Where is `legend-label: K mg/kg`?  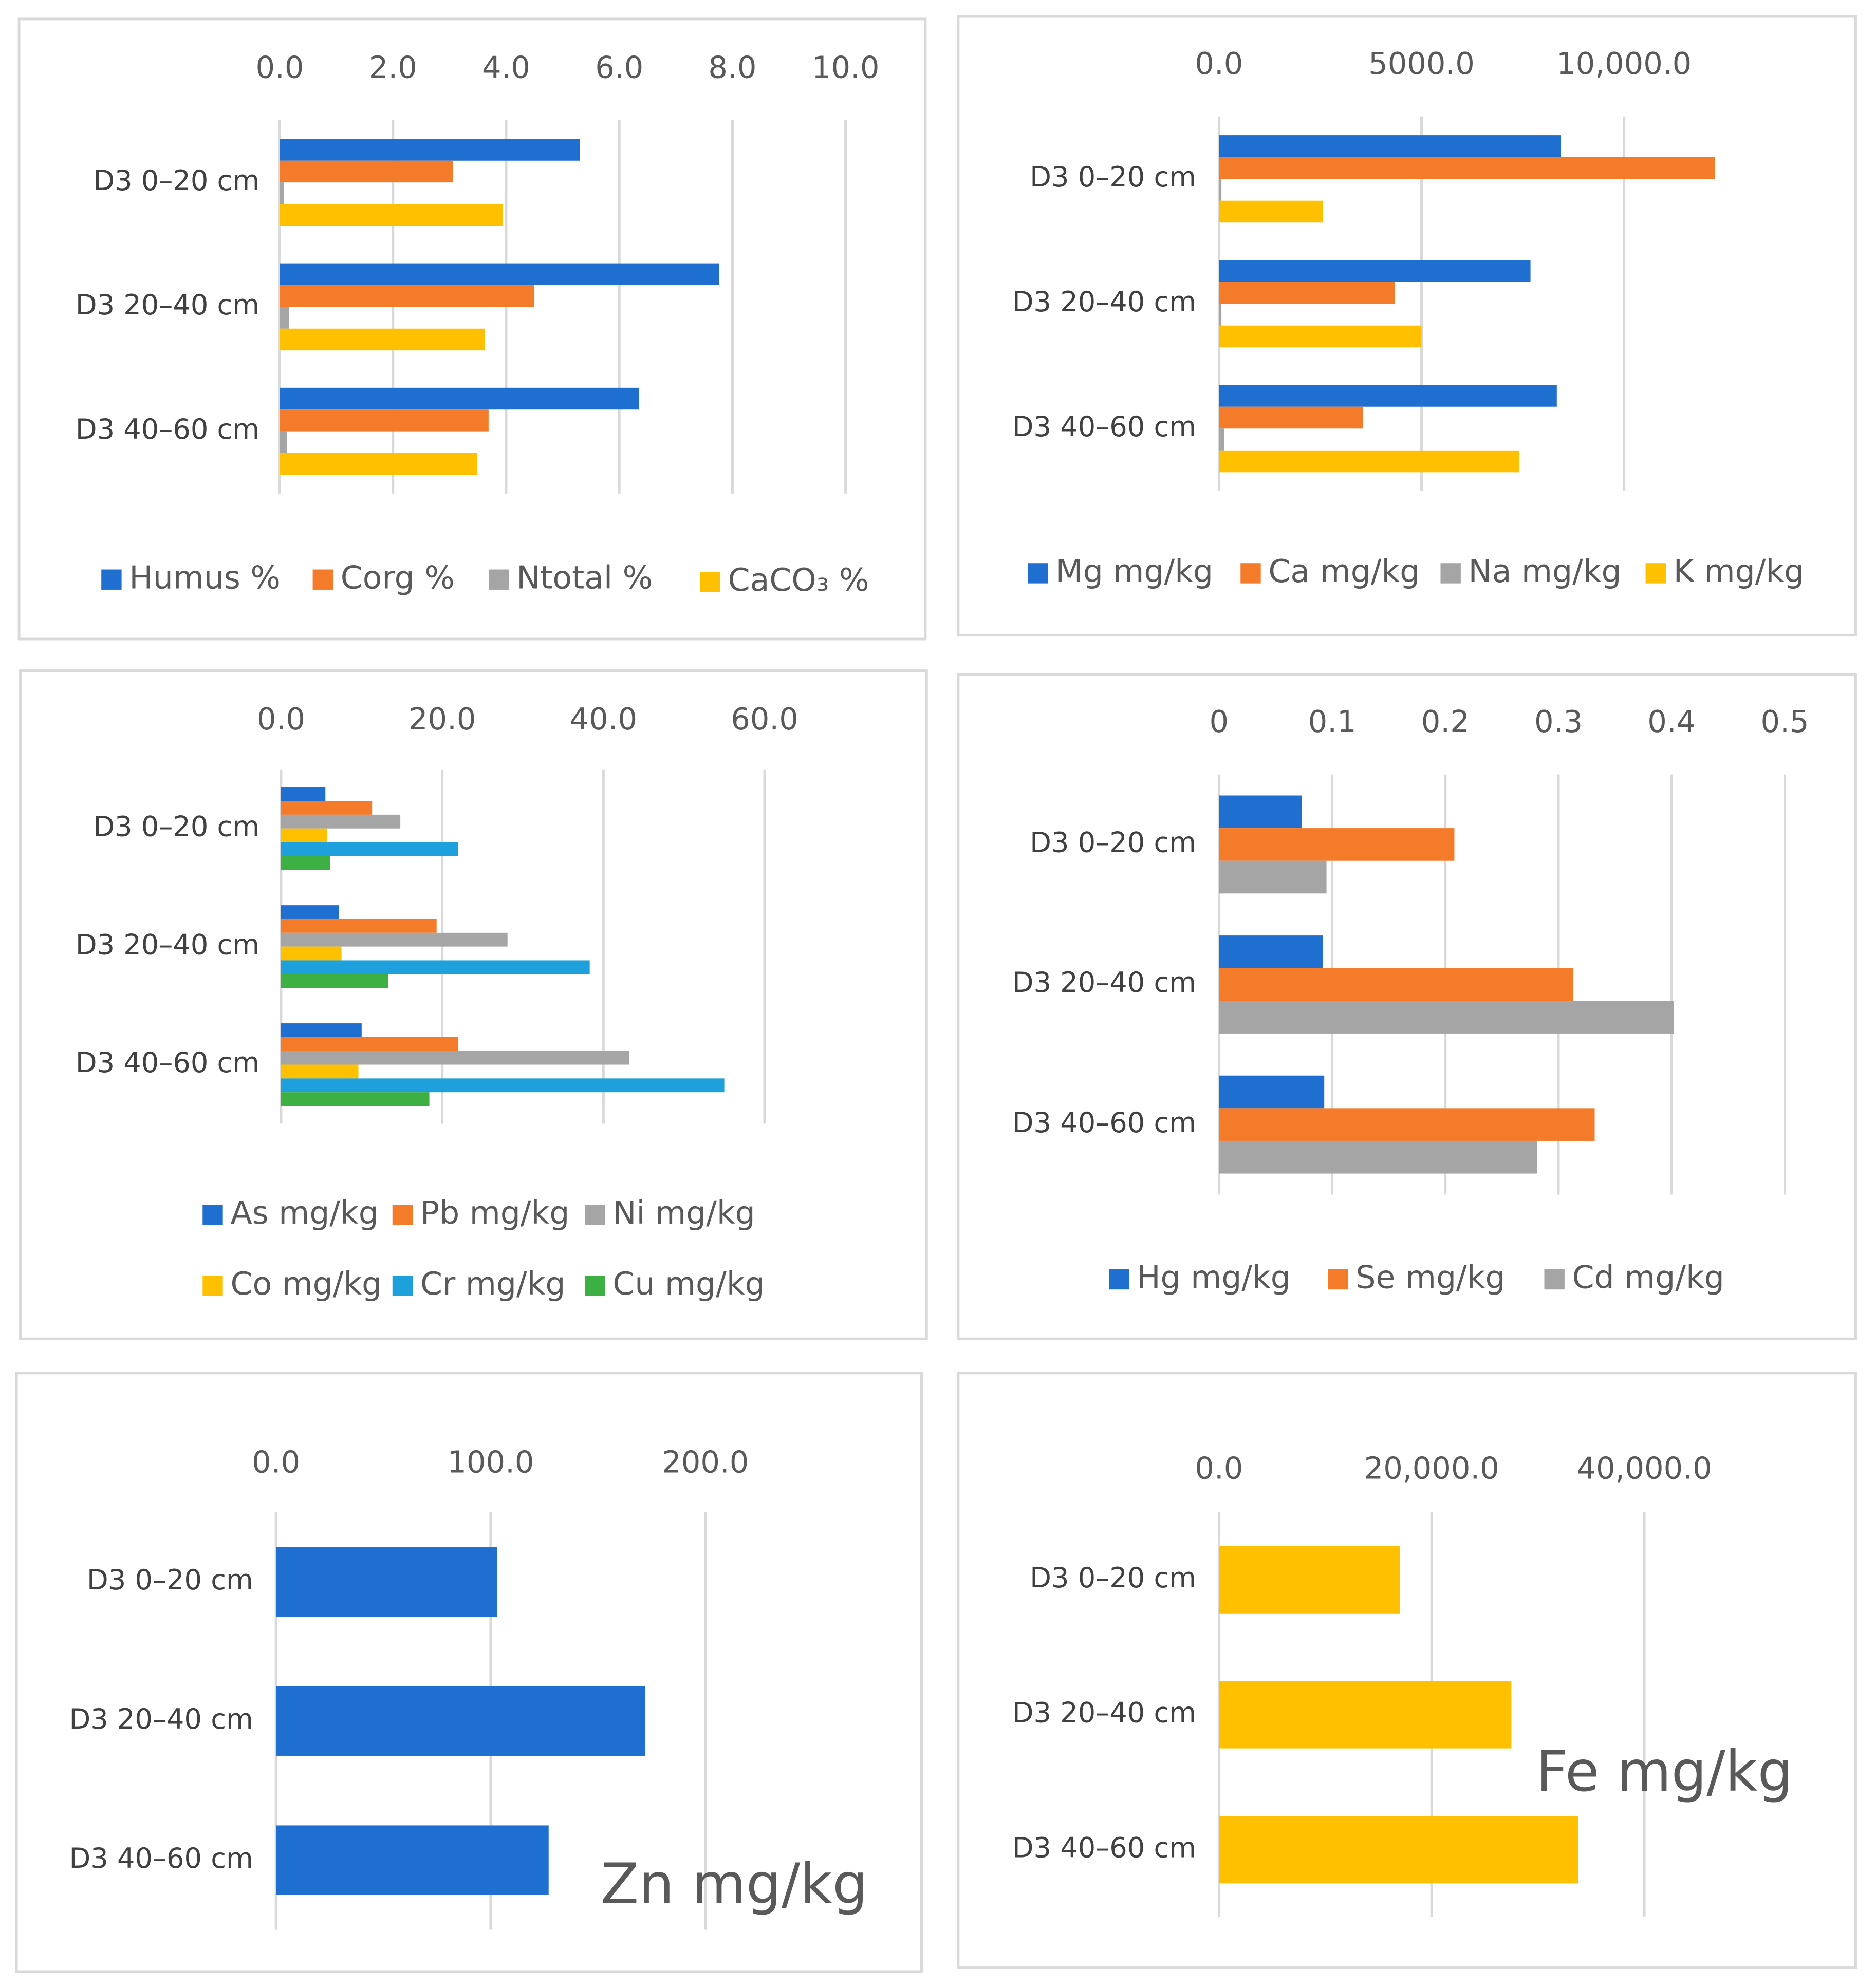
legend-label: K mg/kg is located at coordinates (1740, 572).